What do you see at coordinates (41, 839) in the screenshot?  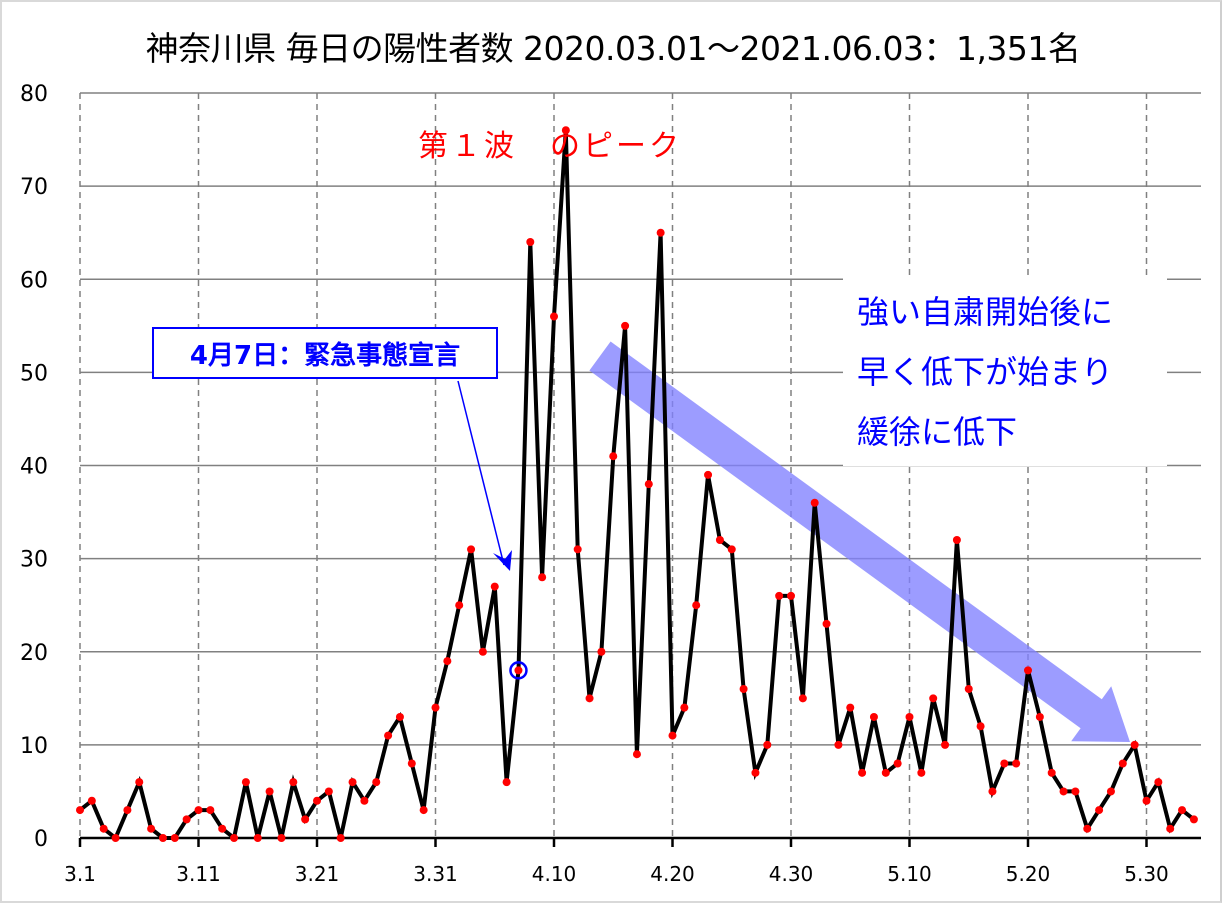 I see `y-tick-label: 0` at bounding box center [41, 839].